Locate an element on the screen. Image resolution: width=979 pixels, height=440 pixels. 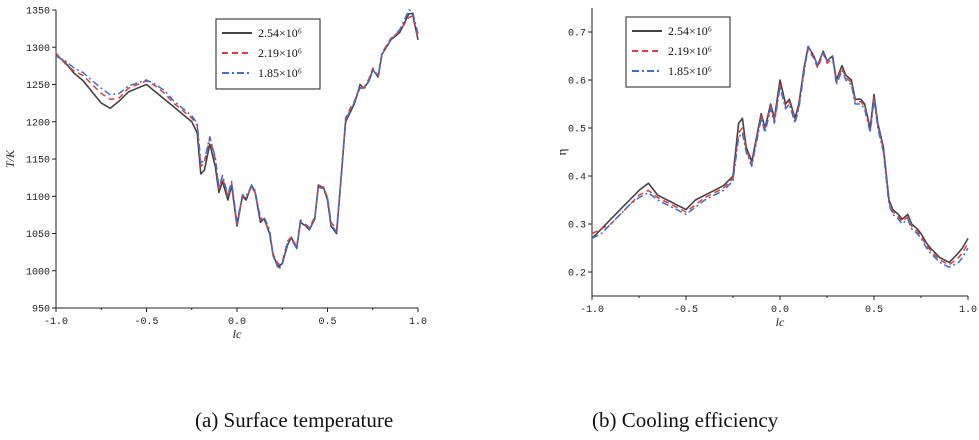
y-tick-label: 1150 is located at coordinates (38, 161).